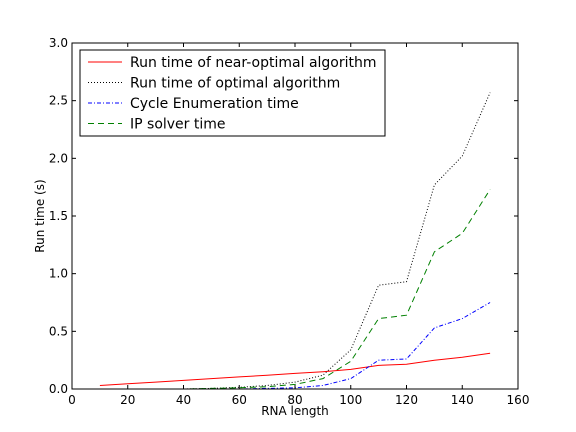 This screenshot has height=432, width=576. I want to click on x-tick-label-1: 20, so click(127, 400).